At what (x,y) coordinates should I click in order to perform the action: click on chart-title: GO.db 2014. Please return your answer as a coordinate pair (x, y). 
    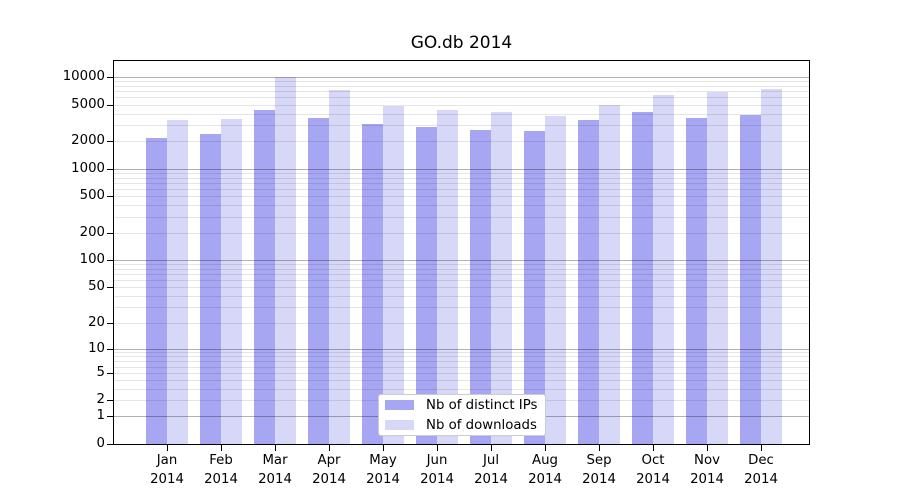
    Looking at the image, I should click on (461, 43).